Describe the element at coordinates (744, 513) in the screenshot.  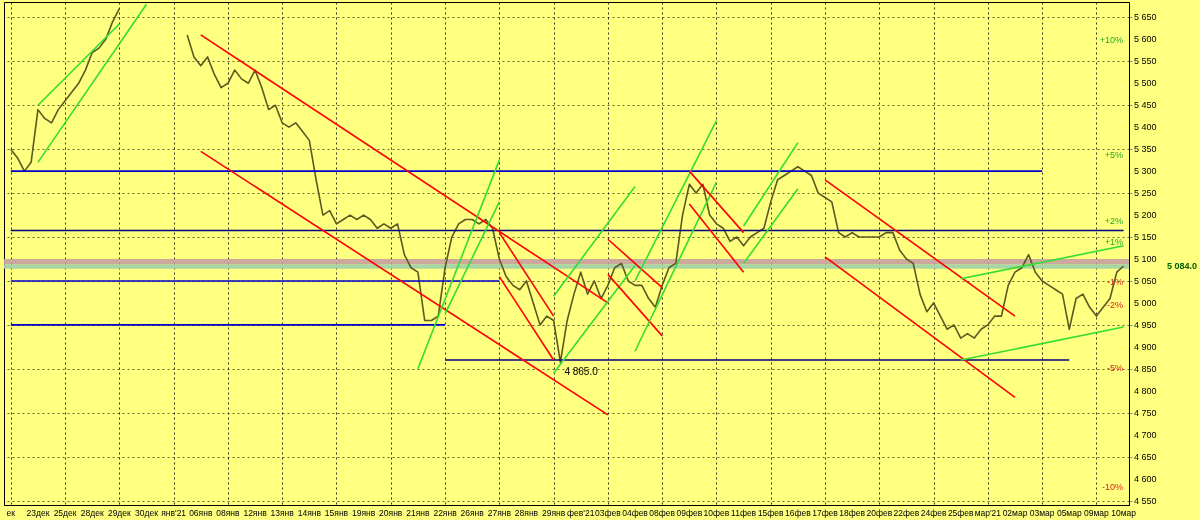
I see `x-tick-label: 11фев` at that location.